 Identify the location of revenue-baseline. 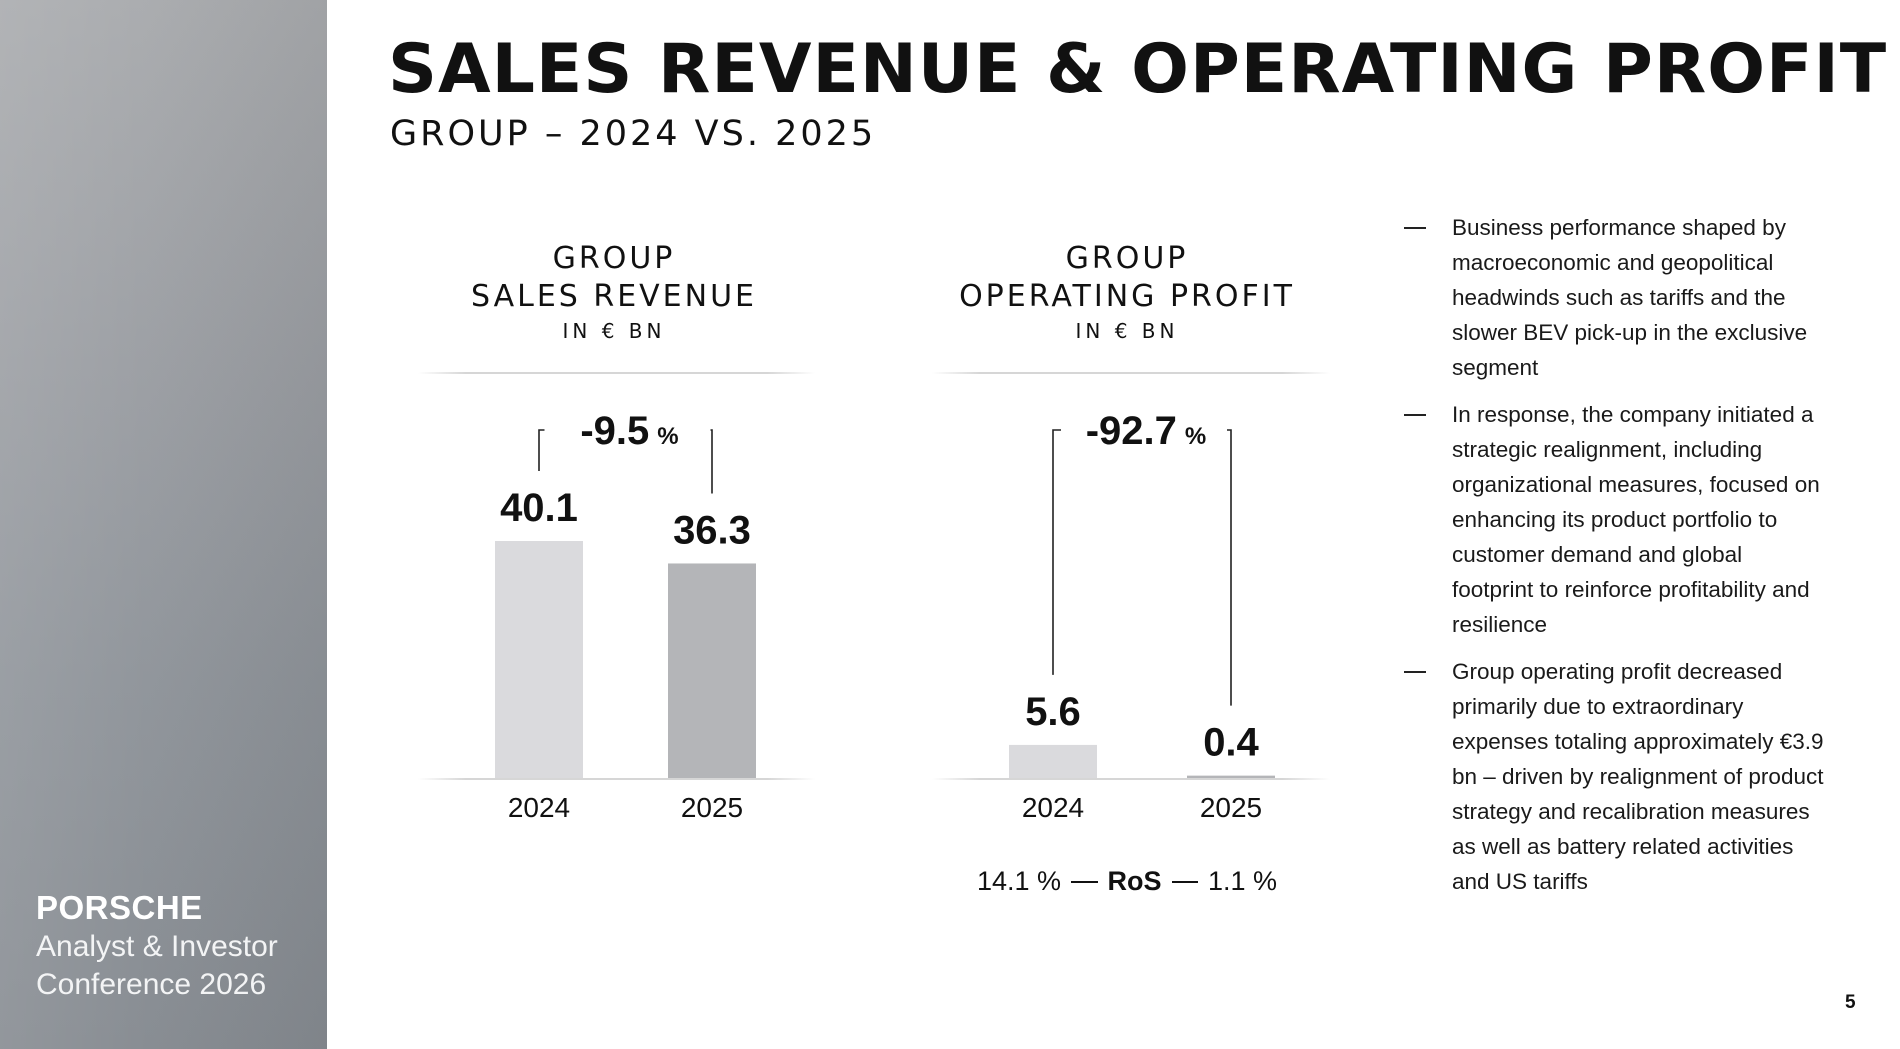
(616, 779).